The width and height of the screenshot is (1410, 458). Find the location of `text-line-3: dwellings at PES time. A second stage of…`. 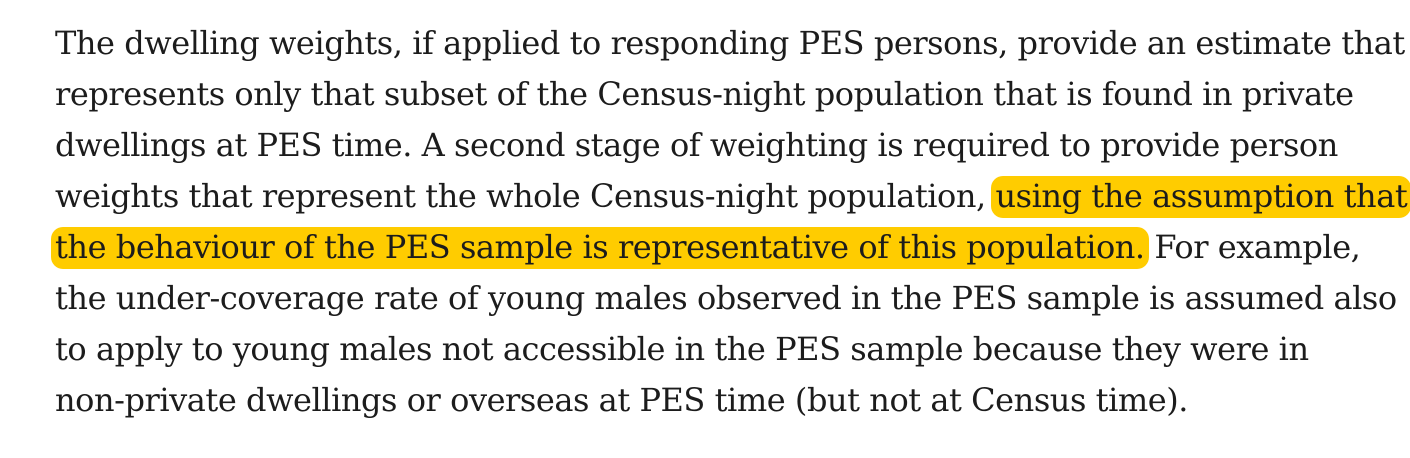

text-line-3: dwellings at PES time. A second stage of… is located at coordinates (696, 145).